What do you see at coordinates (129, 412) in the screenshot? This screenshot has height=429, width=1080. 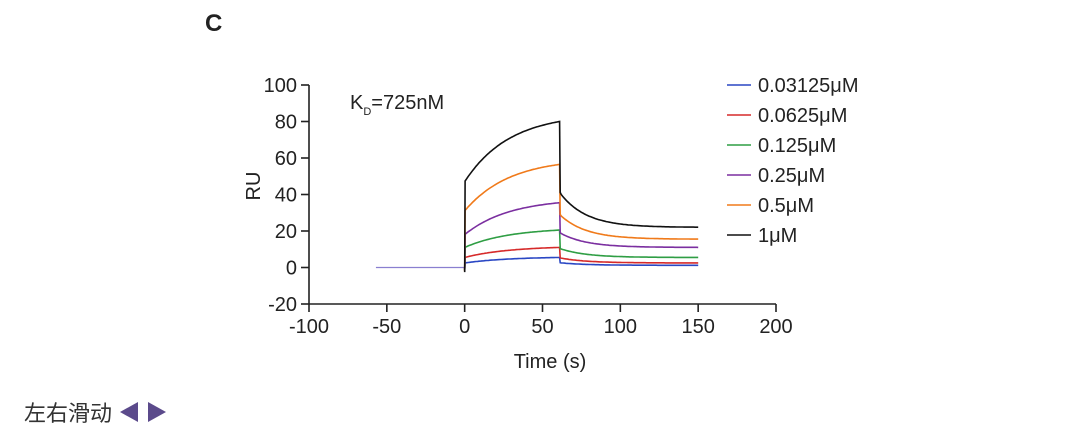 I see `triangle-left-icon` at bounding box center [129, 412].